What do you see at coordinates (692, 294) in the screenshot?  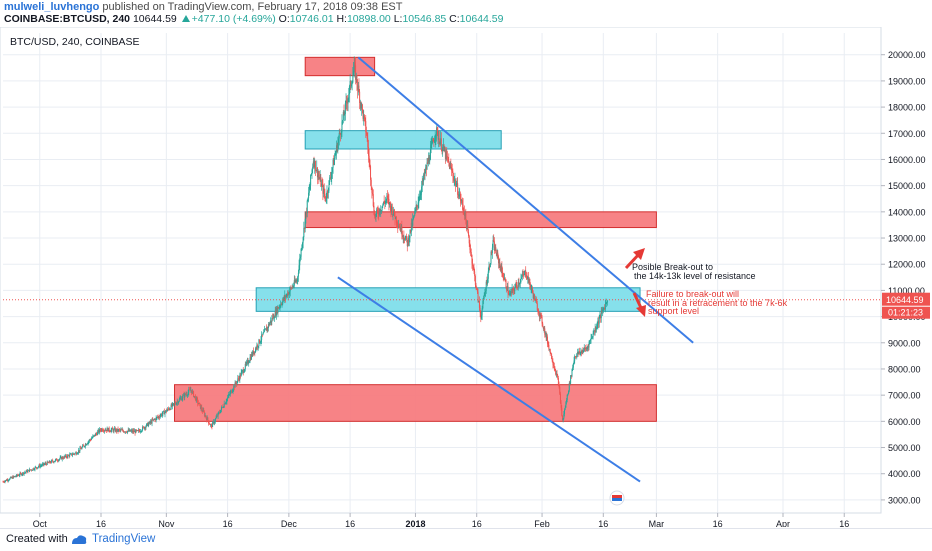 I see `annotation-text: Failure to break-out will` at bounding box center [692, 294].